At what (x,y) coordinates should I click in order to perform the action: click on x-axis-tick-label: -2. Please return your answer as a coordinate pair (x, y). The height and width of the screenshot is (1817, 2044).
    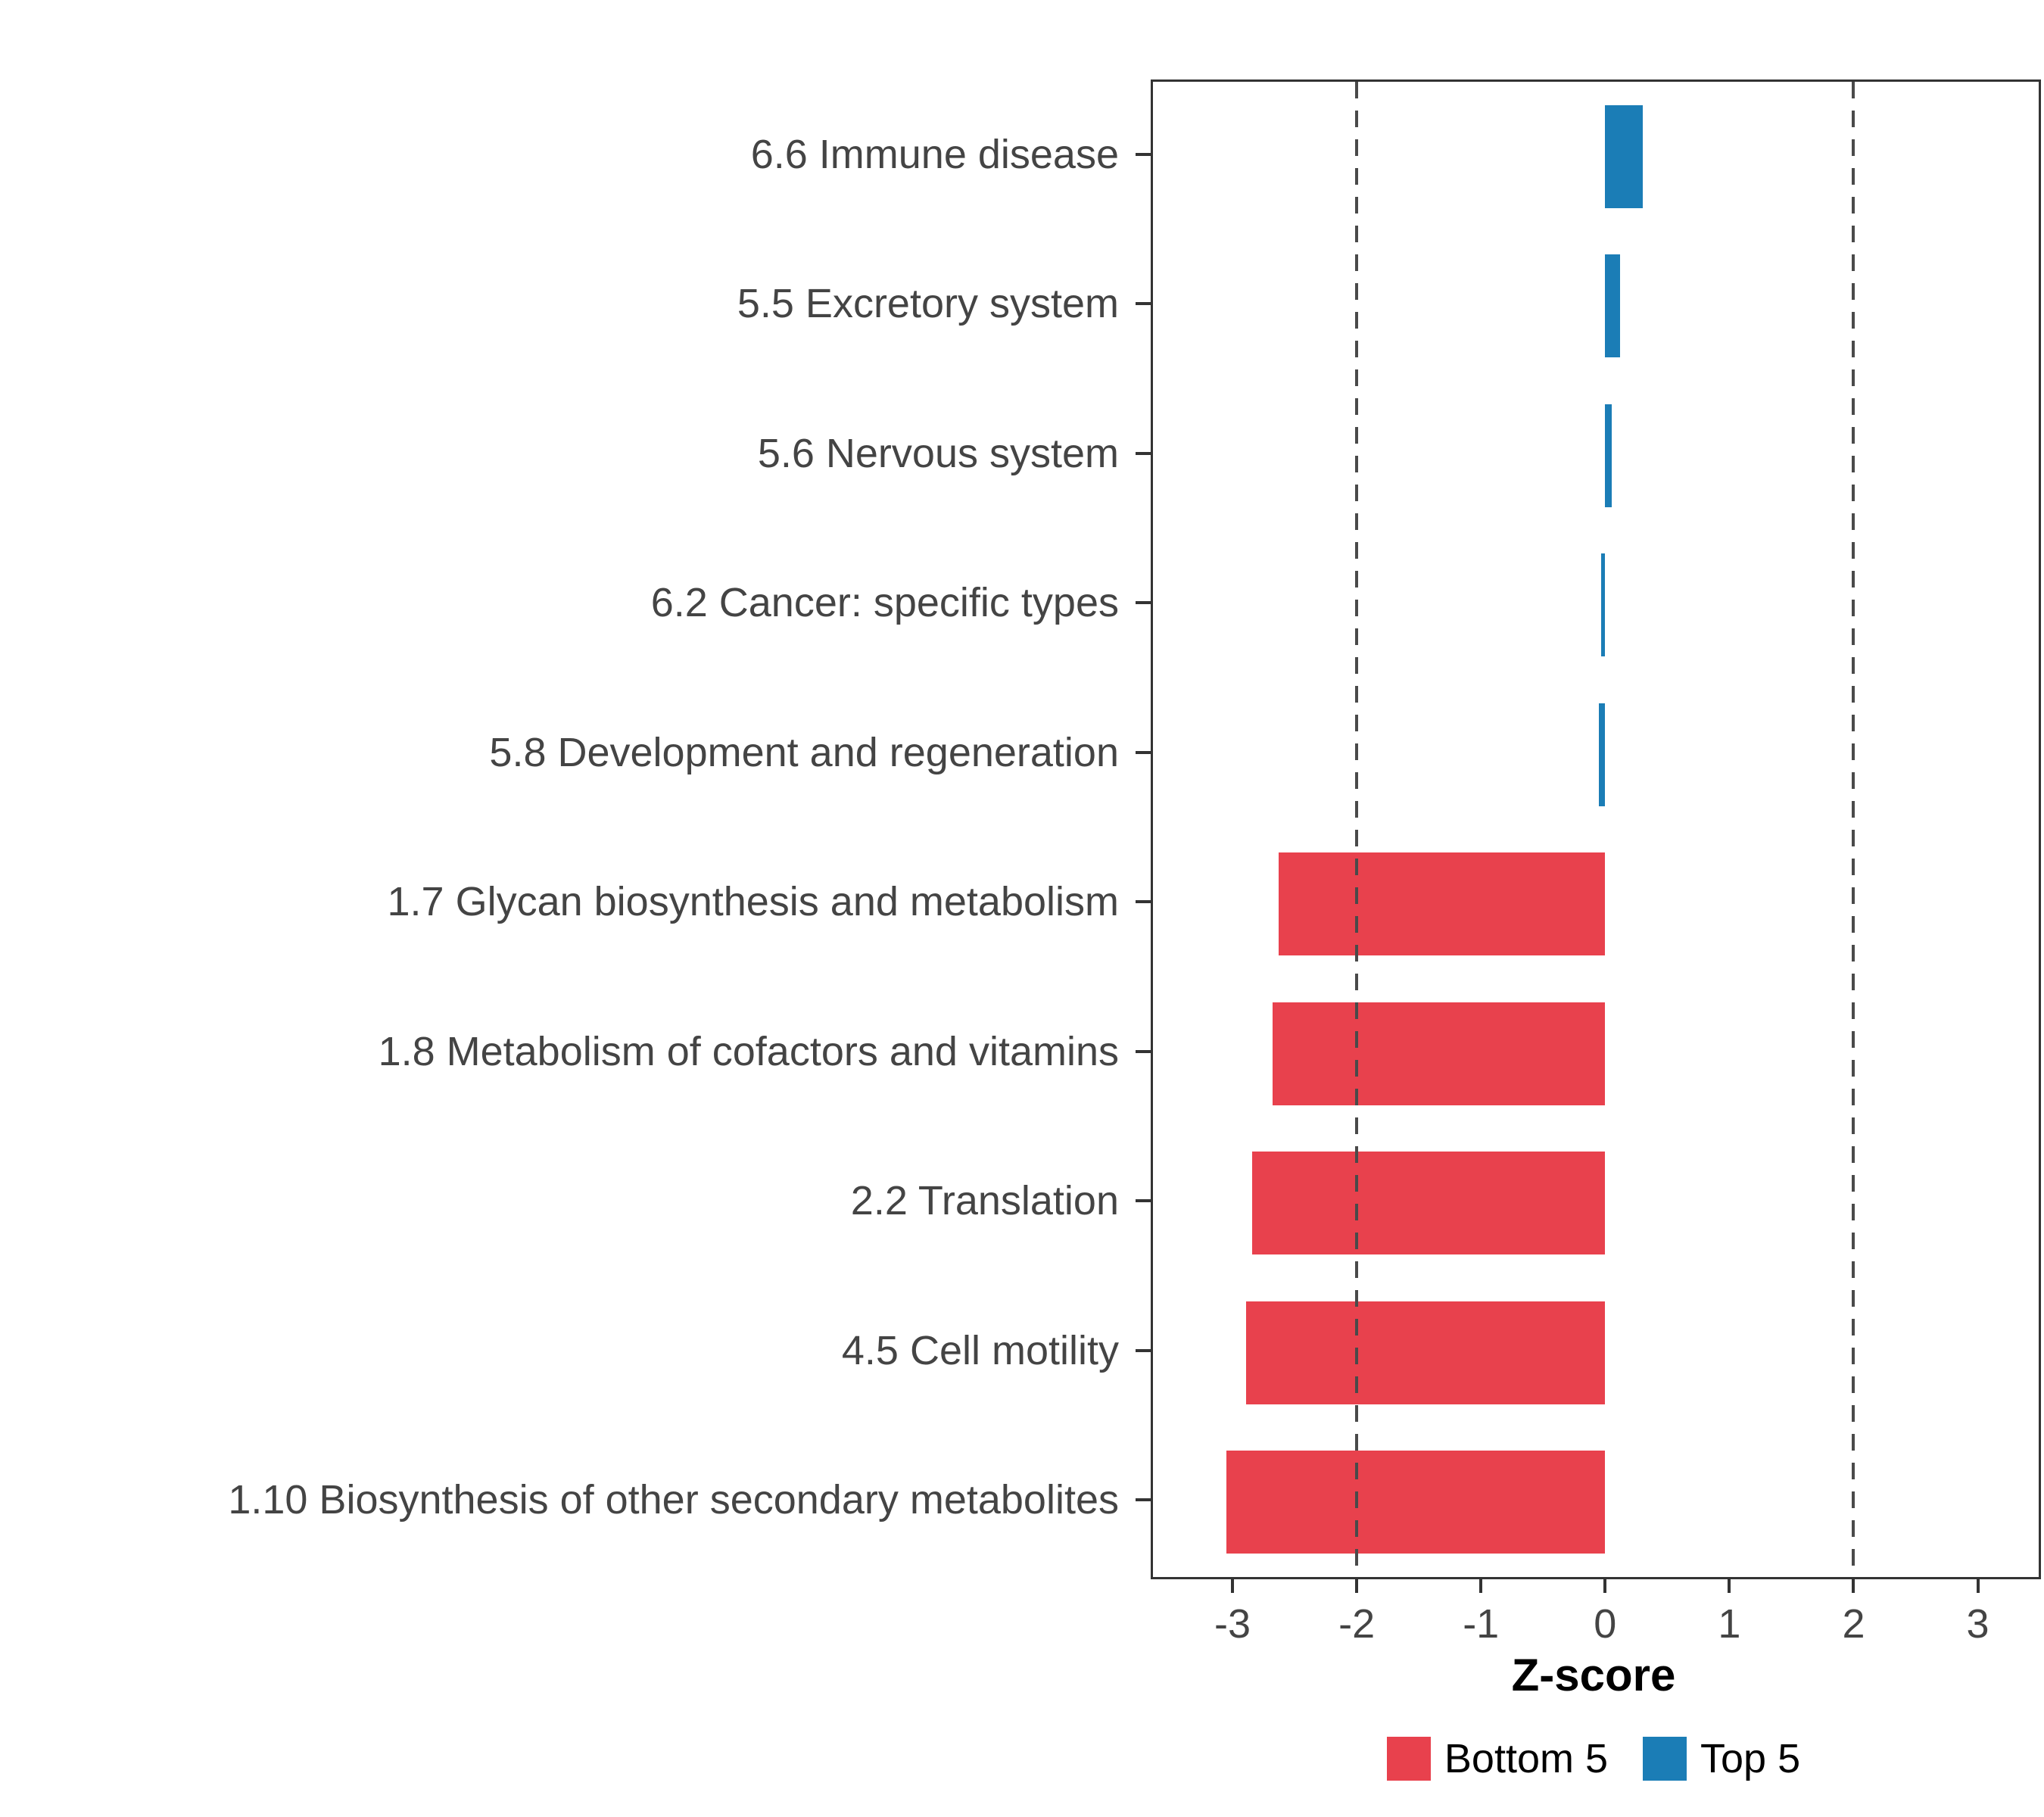
    Looking at the image, I should click on (1357, 1624).